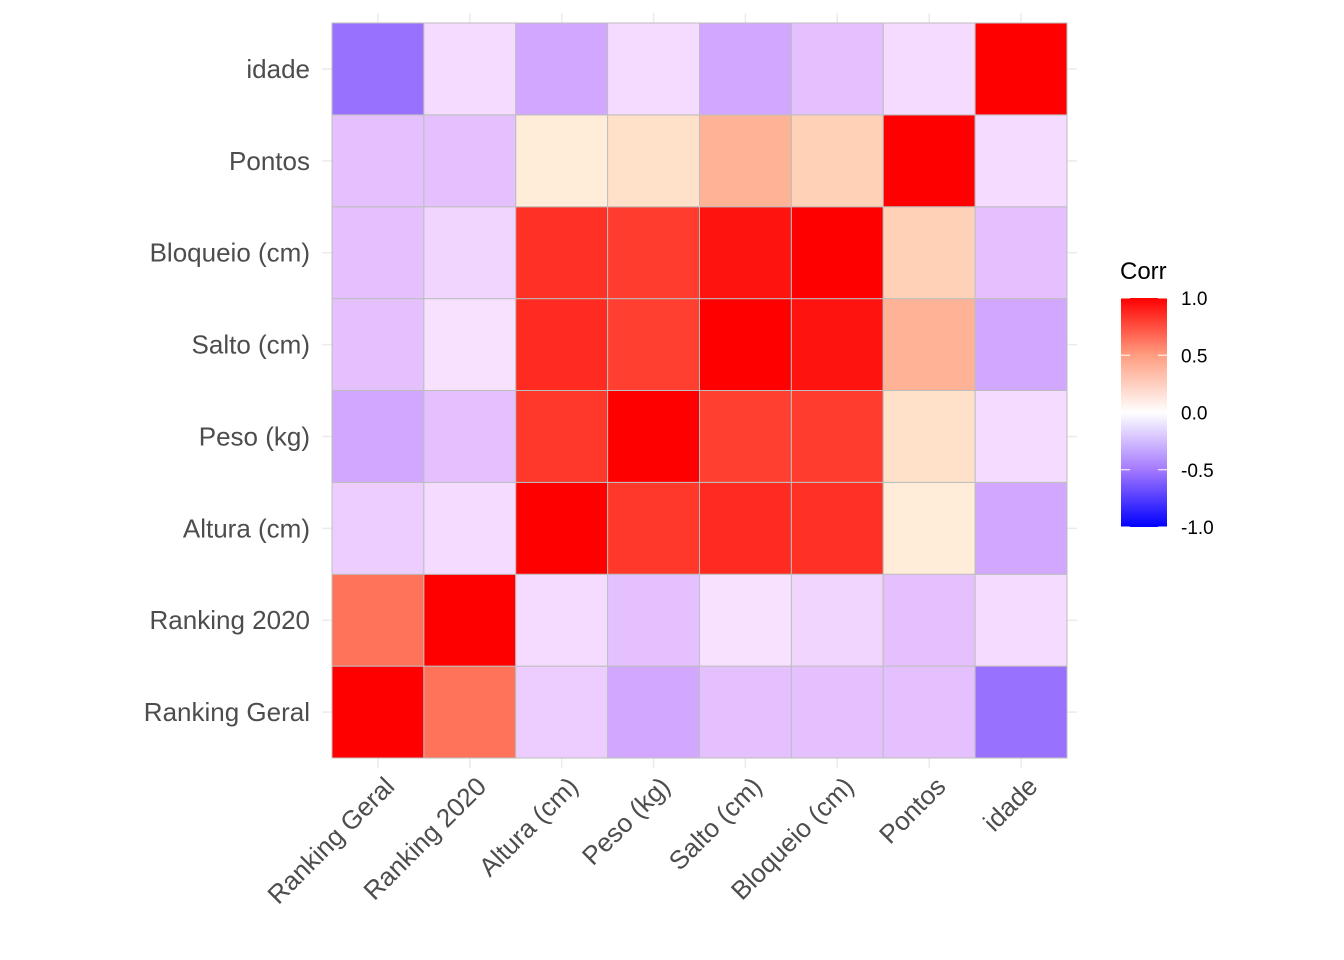 This screenshot has width=1344, height=960. Describe the element at coordinates (1167, 414) in the screenshot. I see `legend-ticks: 1.0 0.5 0.0 -0.5 -1.0` at that location.